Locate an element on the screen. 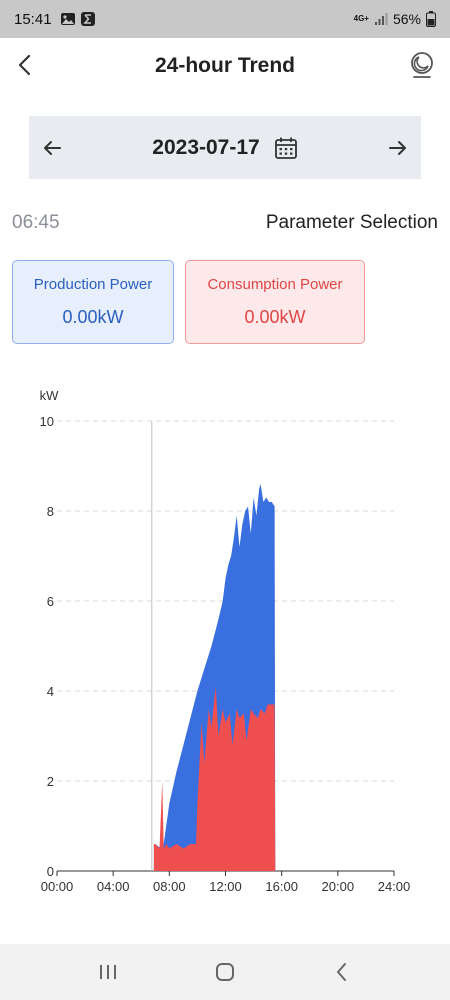  gallery-icon is located at coordinates (67, 19).